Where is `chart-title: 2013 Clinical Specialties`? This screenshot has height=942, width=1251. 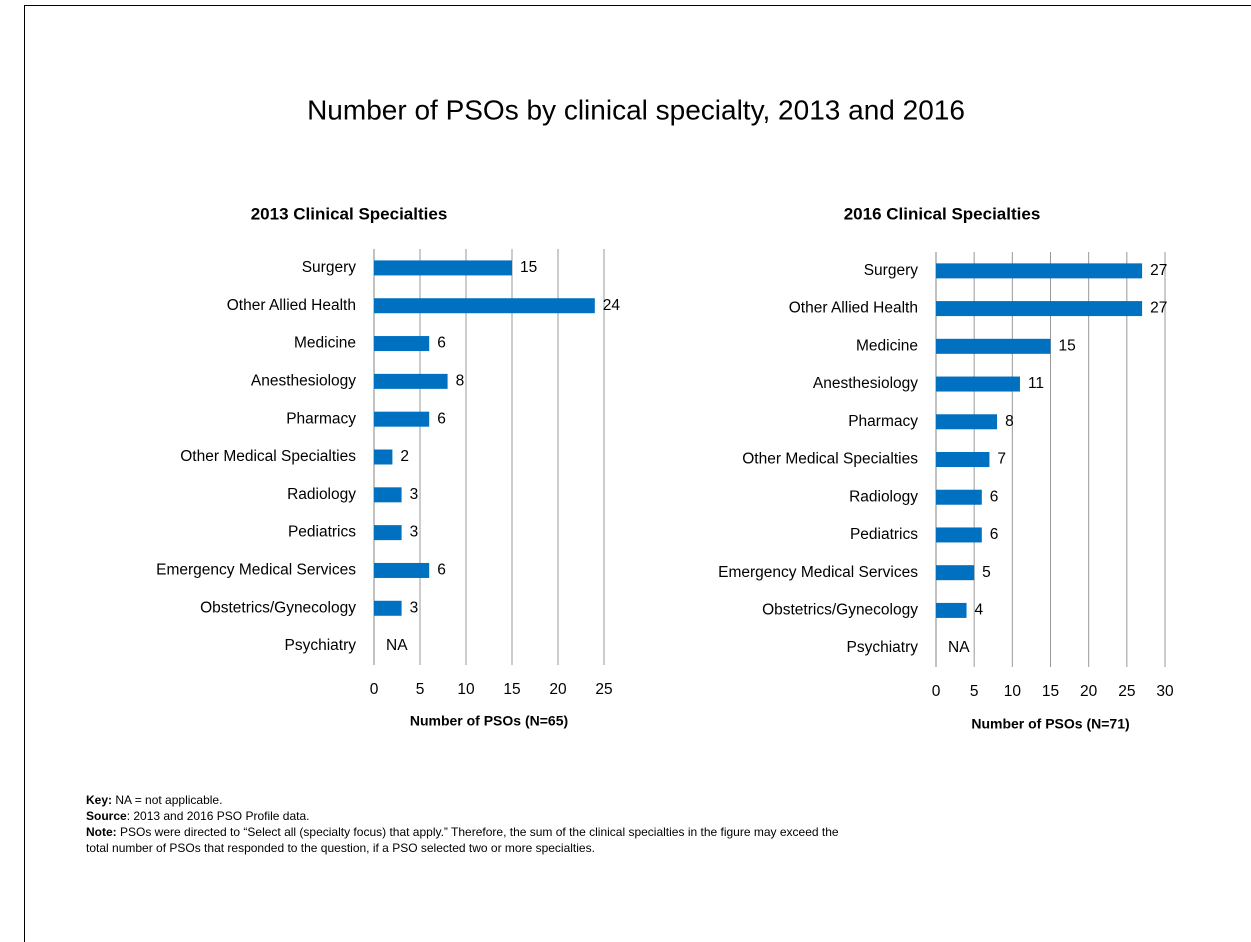
chart-title: 2013 Clinical Specialties is located at coordinates (349, 213).